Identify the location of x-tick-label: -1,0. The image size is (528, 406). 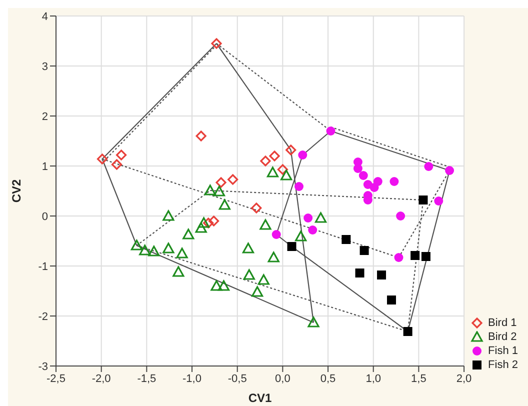
(192, 378).